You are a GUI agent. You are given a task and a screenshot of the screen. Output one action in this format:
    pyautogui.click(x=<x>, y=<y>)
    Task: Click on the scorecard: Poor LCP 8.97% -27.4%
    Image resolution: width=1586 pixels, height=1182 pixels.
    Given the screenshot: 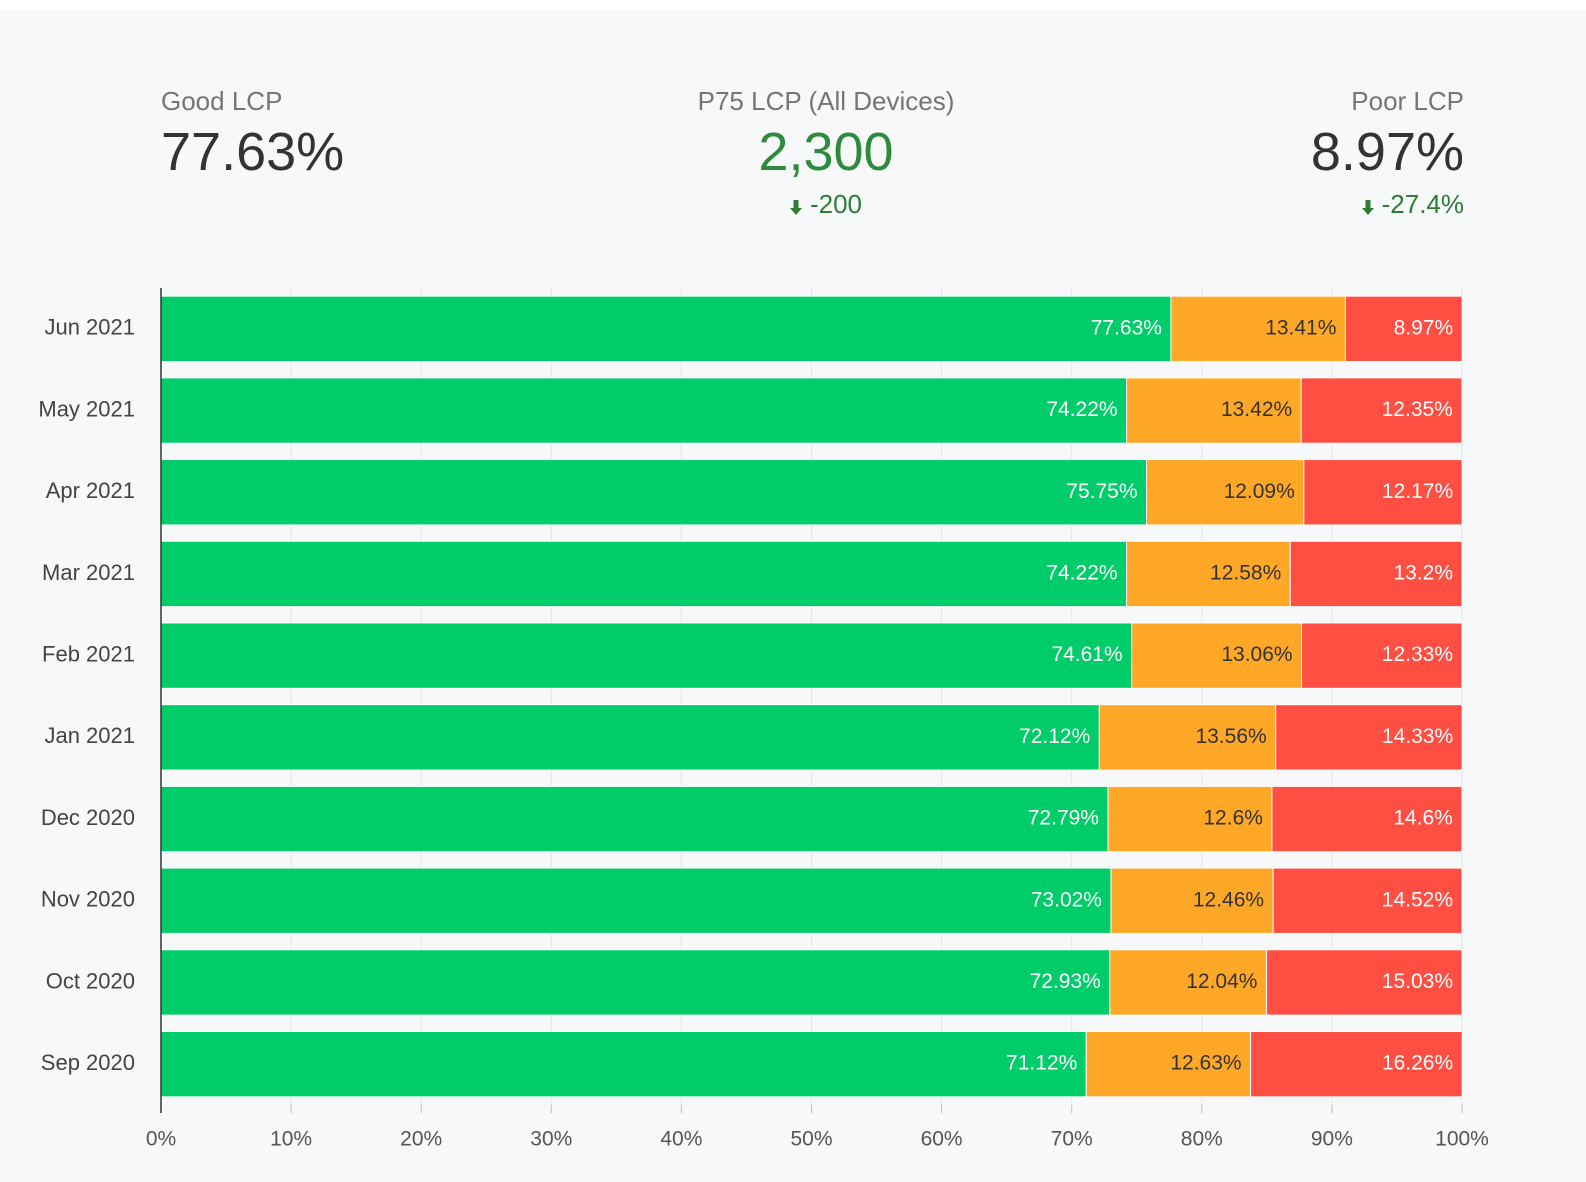 What is the action you would take?
    pyautogui.click(x=1387, y=153)
    